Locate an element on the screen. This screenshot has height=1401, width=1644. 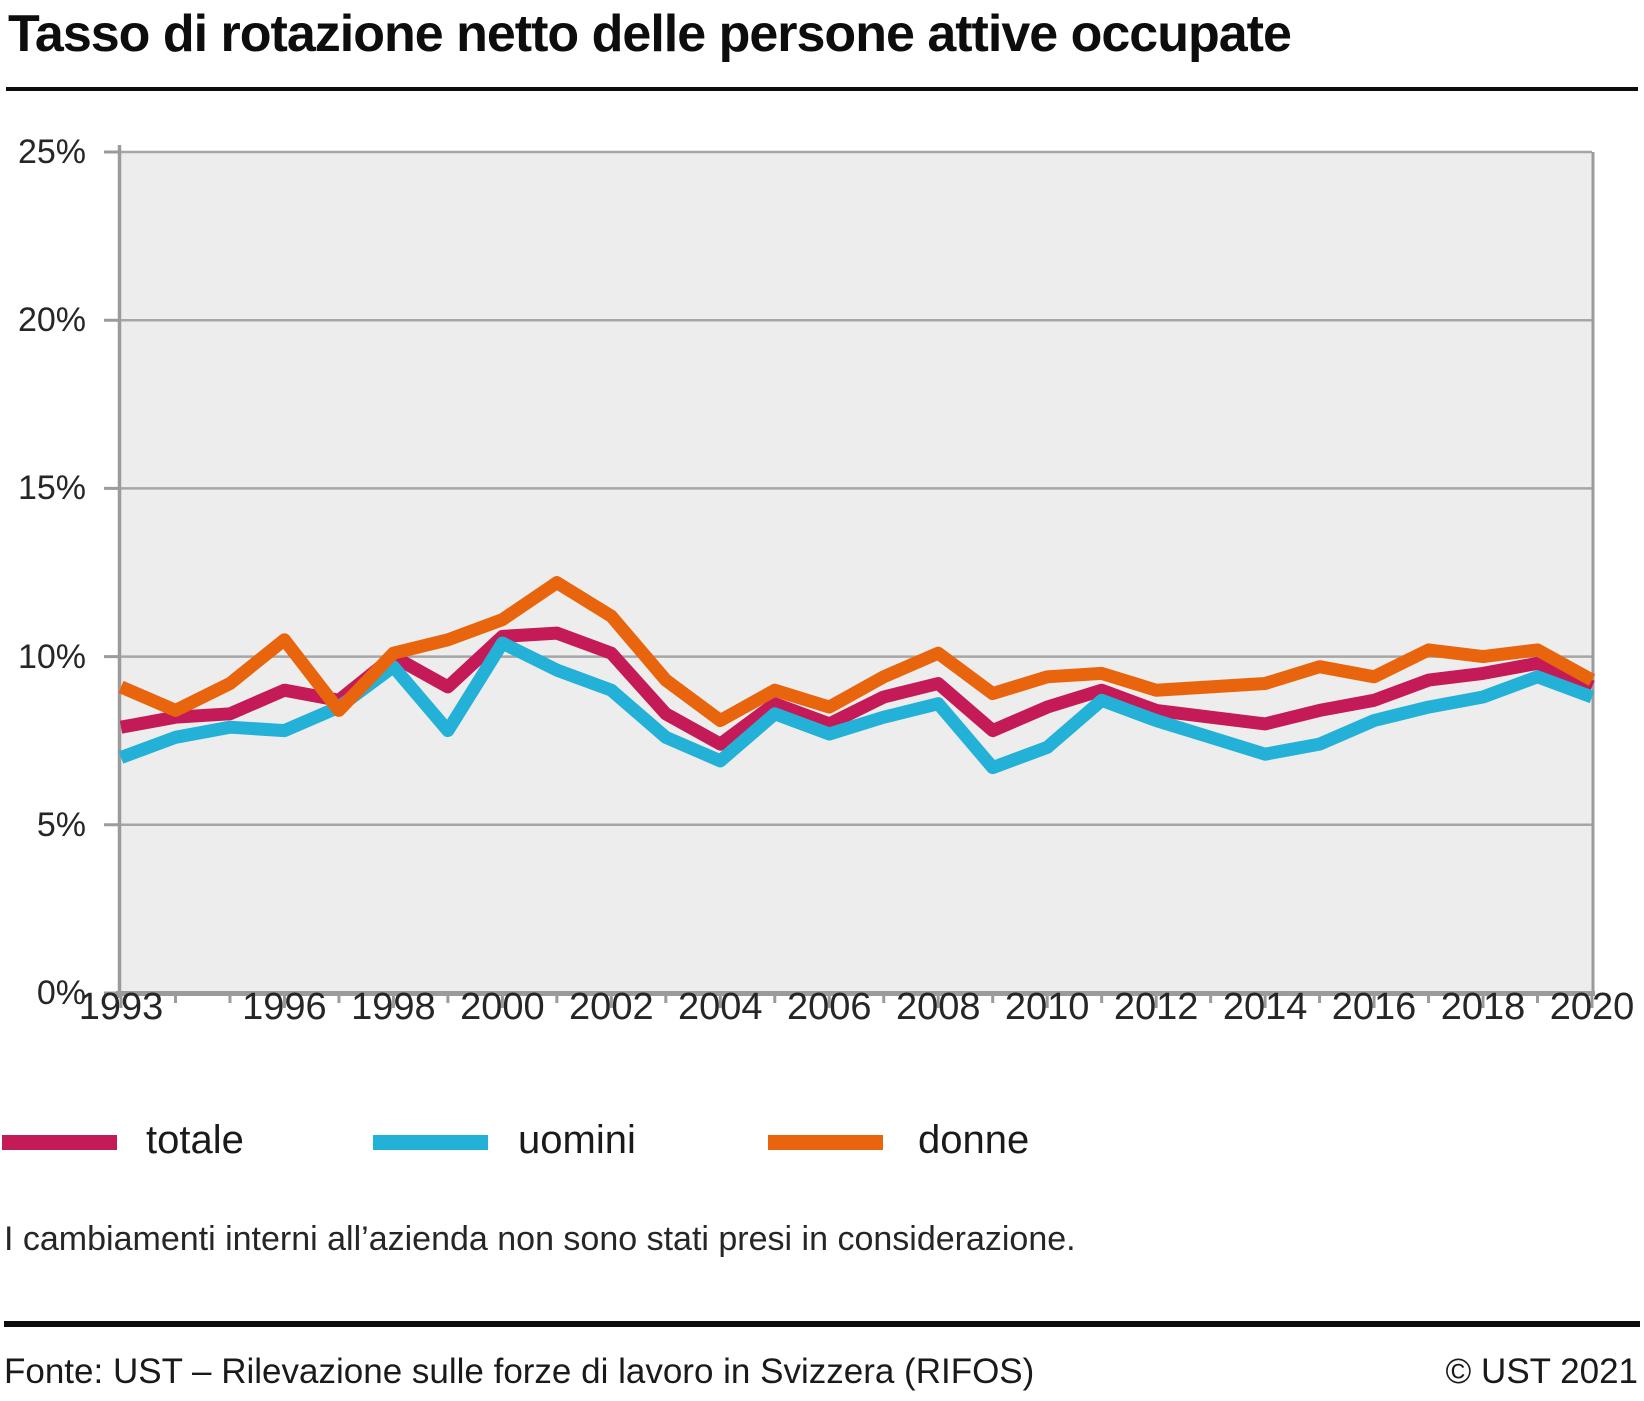
copyright-text: © UST 2021 is located at coordinates (1541, 1371).